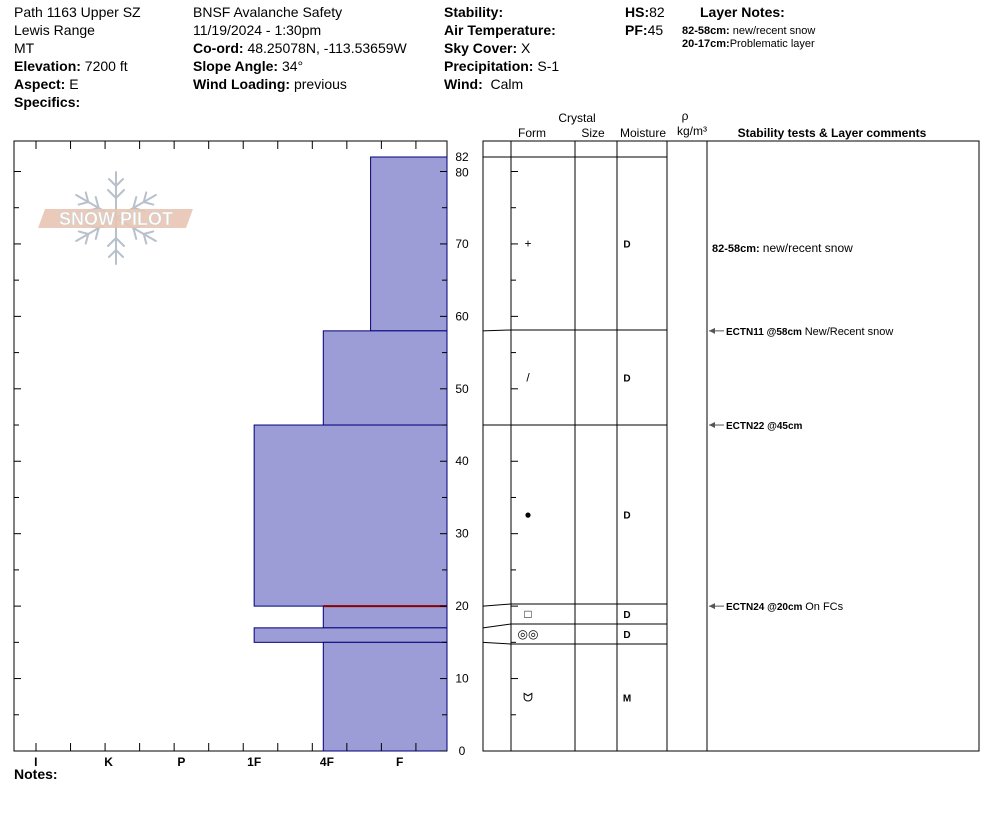 Image resolution: width=994 pixels, height=840 pixels. Describe the element at coordinates (268, 12) in the screenshot. I see `organization: BNSF Avalanche Safety` at that location.